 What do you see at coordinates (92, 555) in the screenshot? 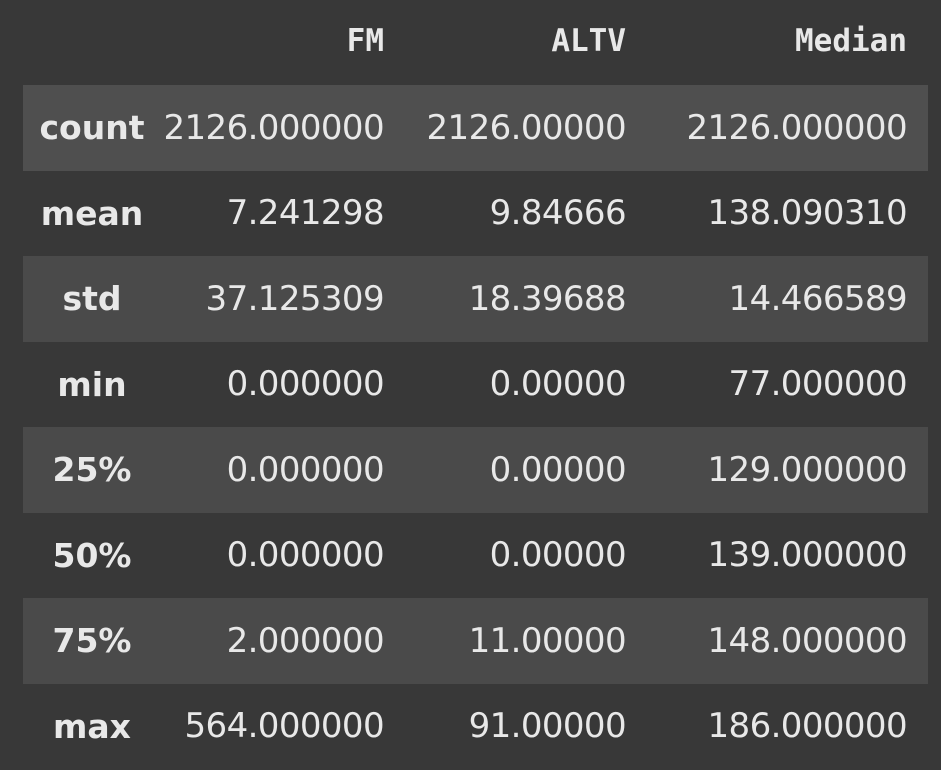
I see `row-label: 50%` at bounding box center [92, 555].